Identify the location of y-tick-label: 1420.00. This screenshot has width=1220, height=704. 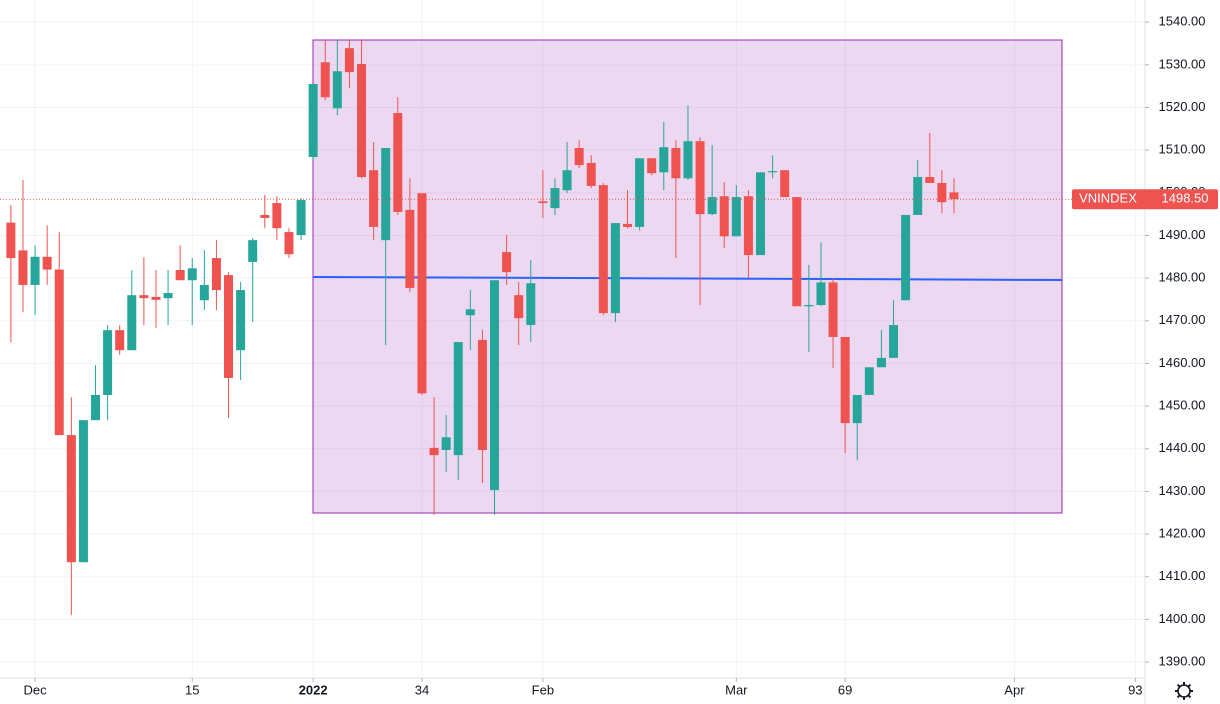
(1182, 532).